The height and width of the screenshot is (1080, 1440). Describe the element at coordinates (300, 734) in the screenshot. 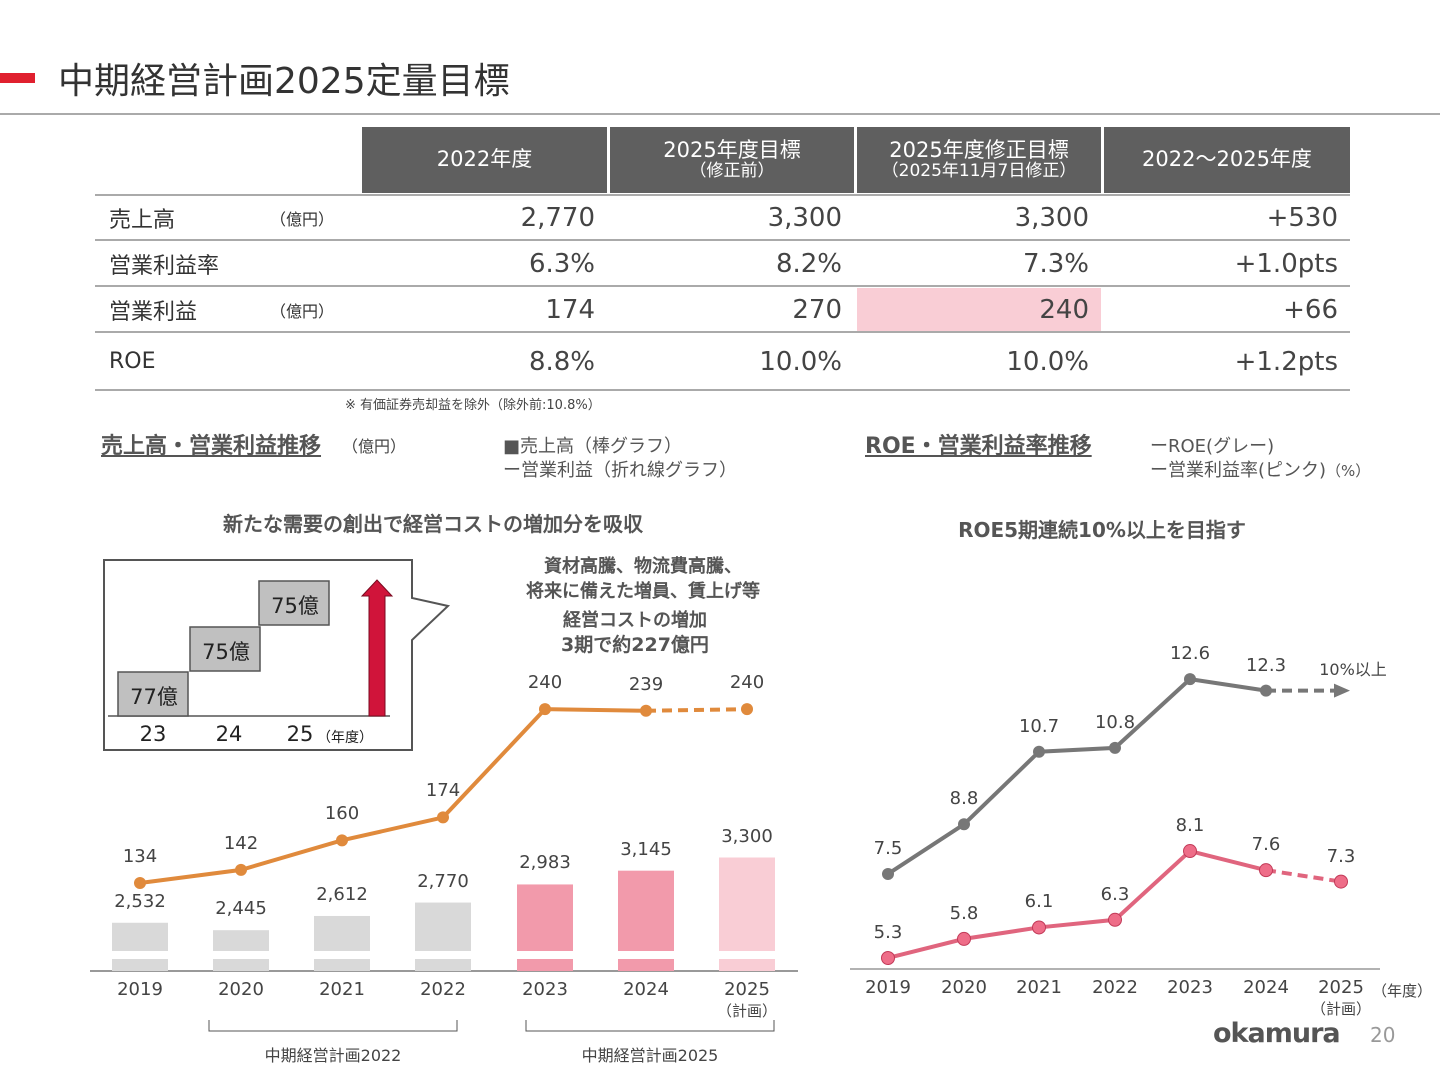

I see `callout-year: 25` at that location.